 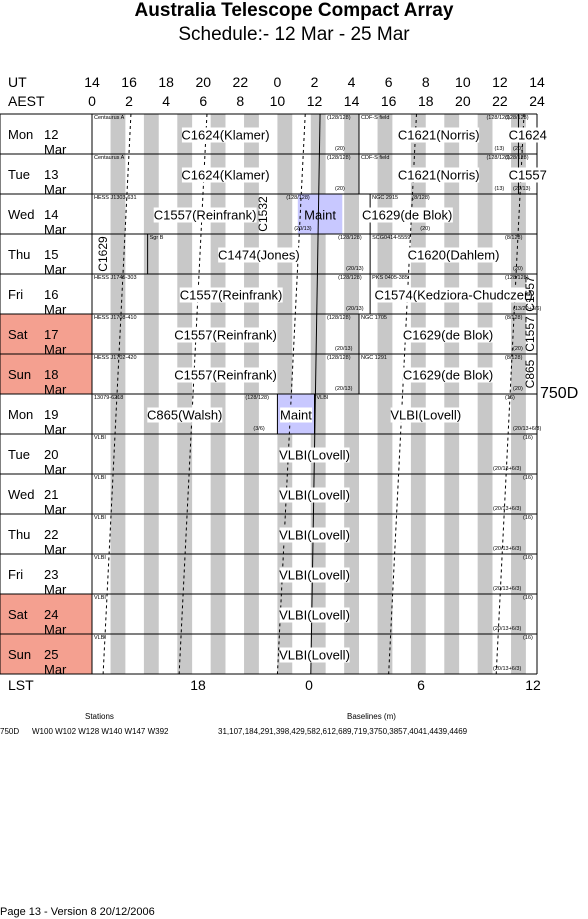 I want to click on ut-tick: 22, so click(x=240, y=82).